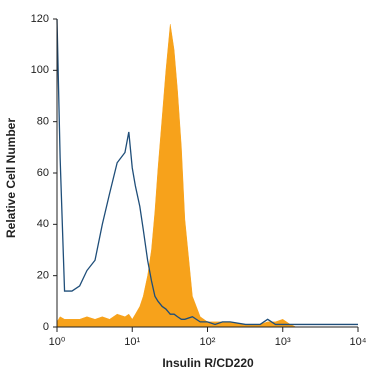 Image resolution: width=375 pixels, height=380 pixels. Describe the element at coordinates (283, 342) in the screenshot. I see `x-tick-label: 10³` at that location.